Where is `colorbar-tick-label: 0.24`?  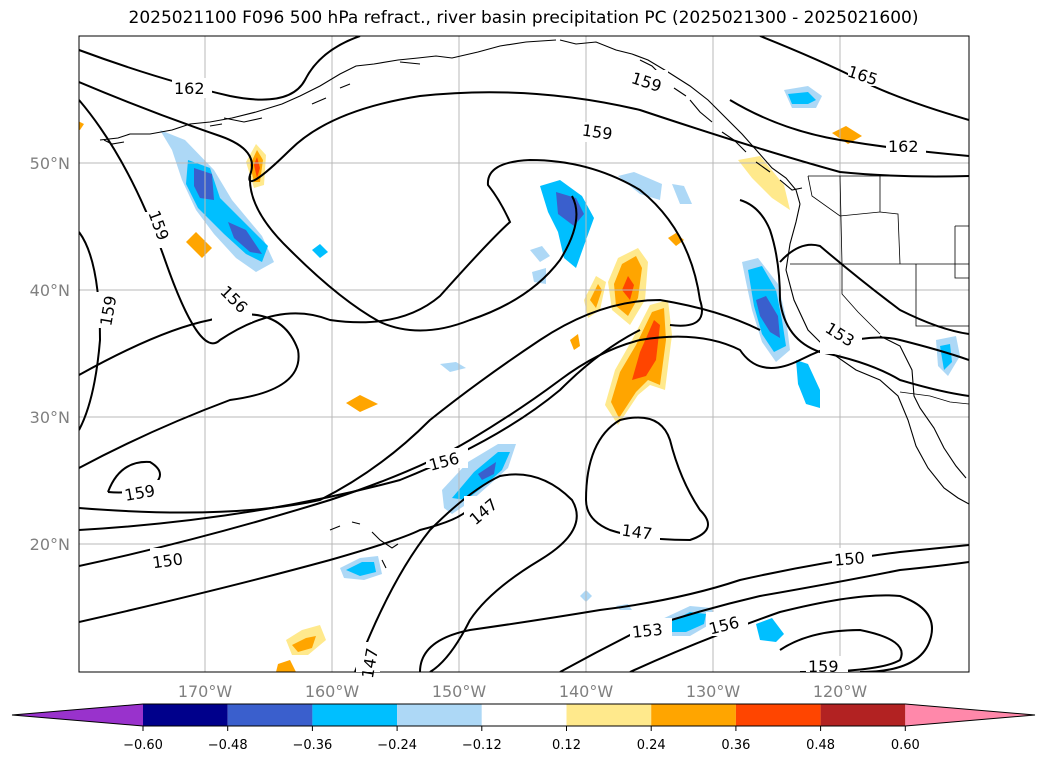
colorbar-tick-label: 0.24 is located at coordinates (651, 745).